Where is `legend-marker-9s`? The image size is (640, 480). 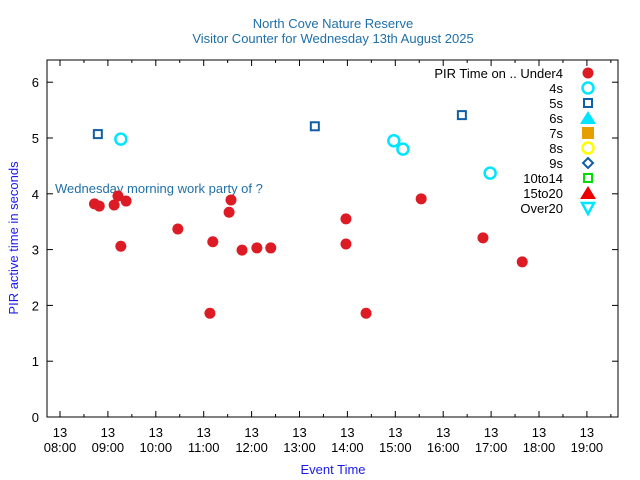
legend-marker-9s is located at coordinates (588, 163).